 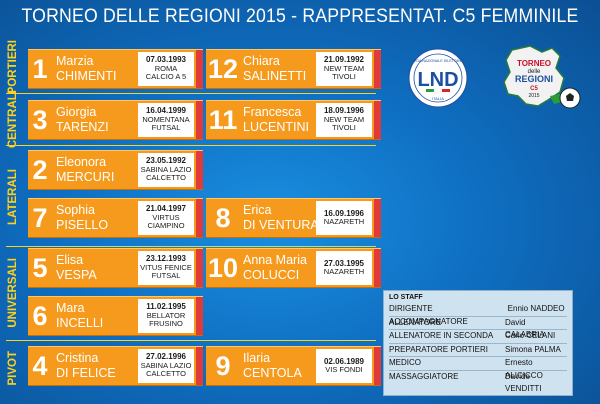 I want to click on player-number: 10, so click(x=223, y=268).